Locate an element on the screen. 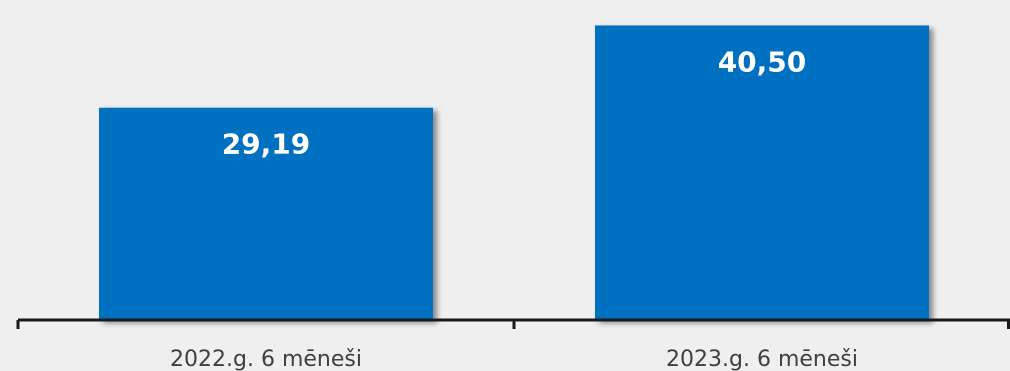 This screenshot has height=371, width=1010. x-tick-labels-group: 2022.g. 6 mēneši 2023.g. 6 mēneši is located at coordinates (514, 359).